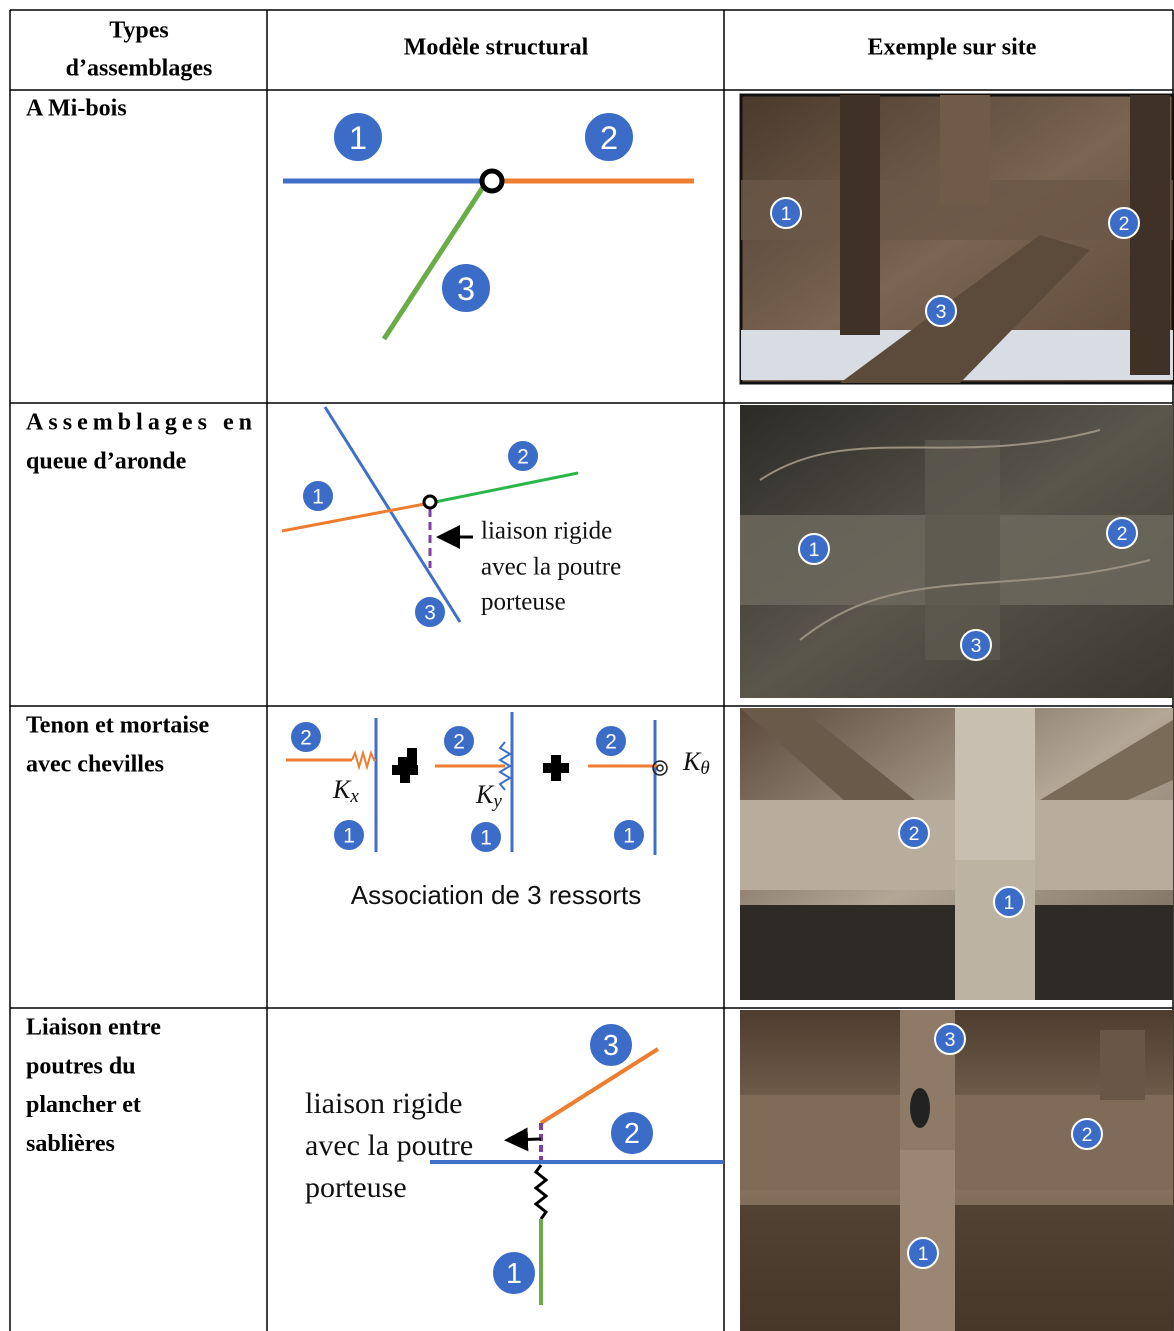 This screenshot has width=1174, height=1331. Describe the element at coordinates (139, 423) in the screenshot. I see `row-label: Assemblages en` at that location.